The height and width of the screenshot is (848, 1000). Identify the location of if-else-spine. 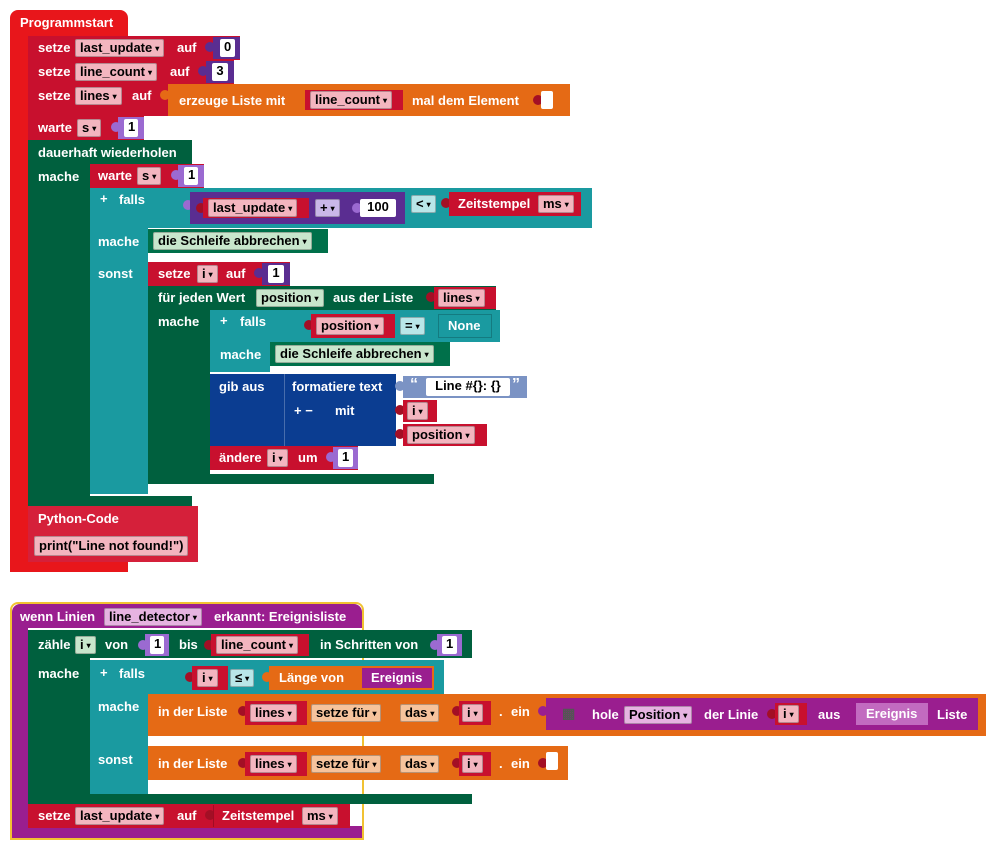
(119, 361).